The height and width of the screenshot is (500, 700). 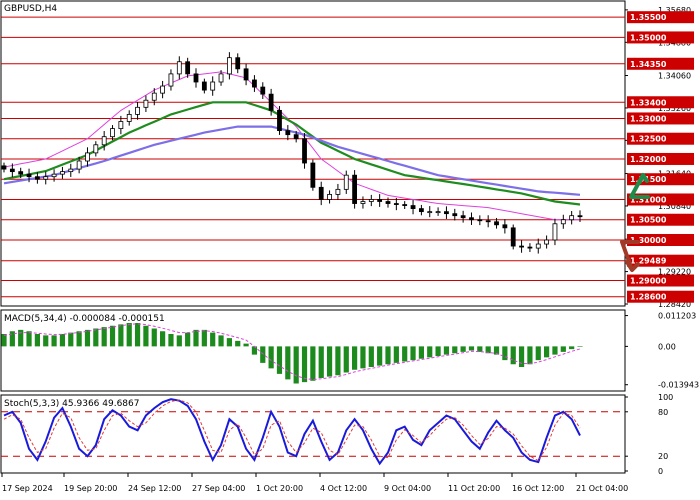 I want to click on price-tick-label: 1.29220, so click(x=674, y=272).